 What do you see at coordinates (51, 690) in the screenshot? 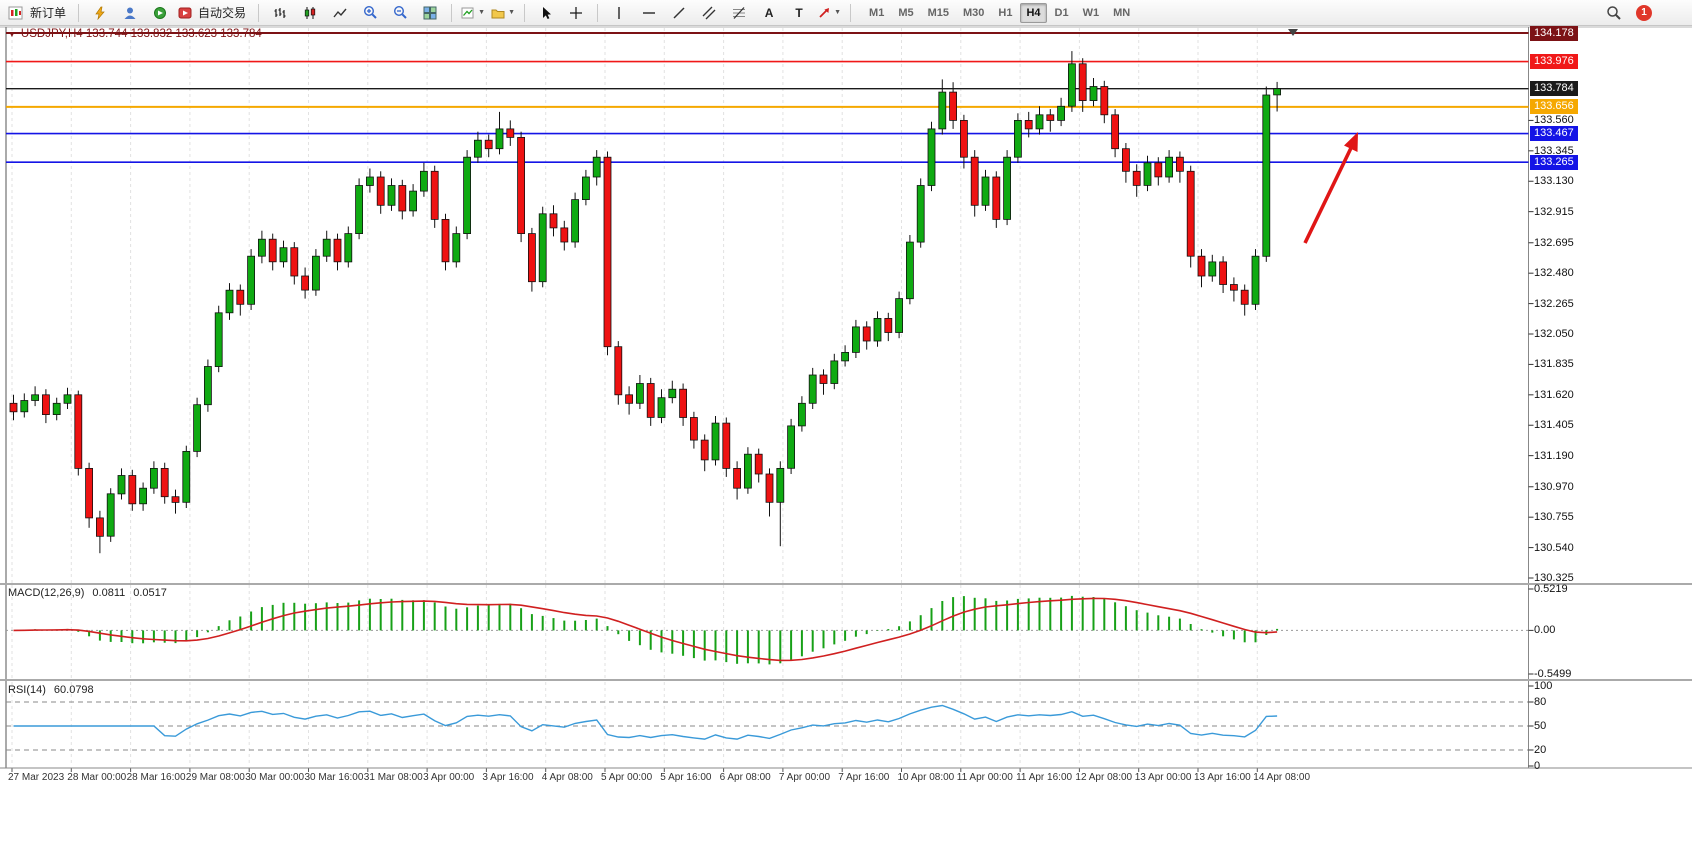
I see `rsi-title: RSI(14) 60.0798` at bounding box center [51, 690].